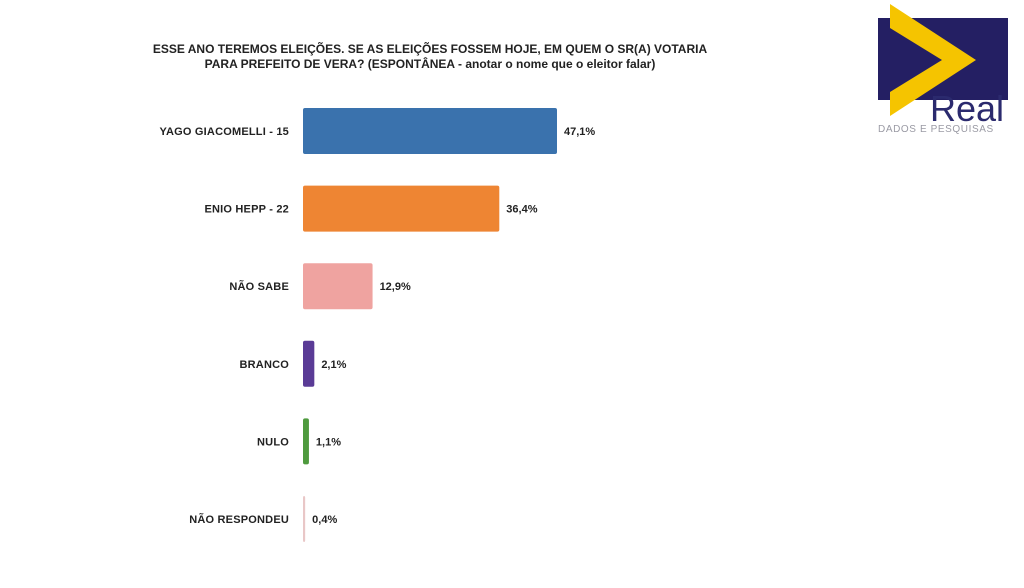 The width and height of the screenshot is (1024, 588). What do you see at coordinates (333, 365) in the screenshot?
I see `value-label-3: 2,1%` at bounding box center [333, 365].